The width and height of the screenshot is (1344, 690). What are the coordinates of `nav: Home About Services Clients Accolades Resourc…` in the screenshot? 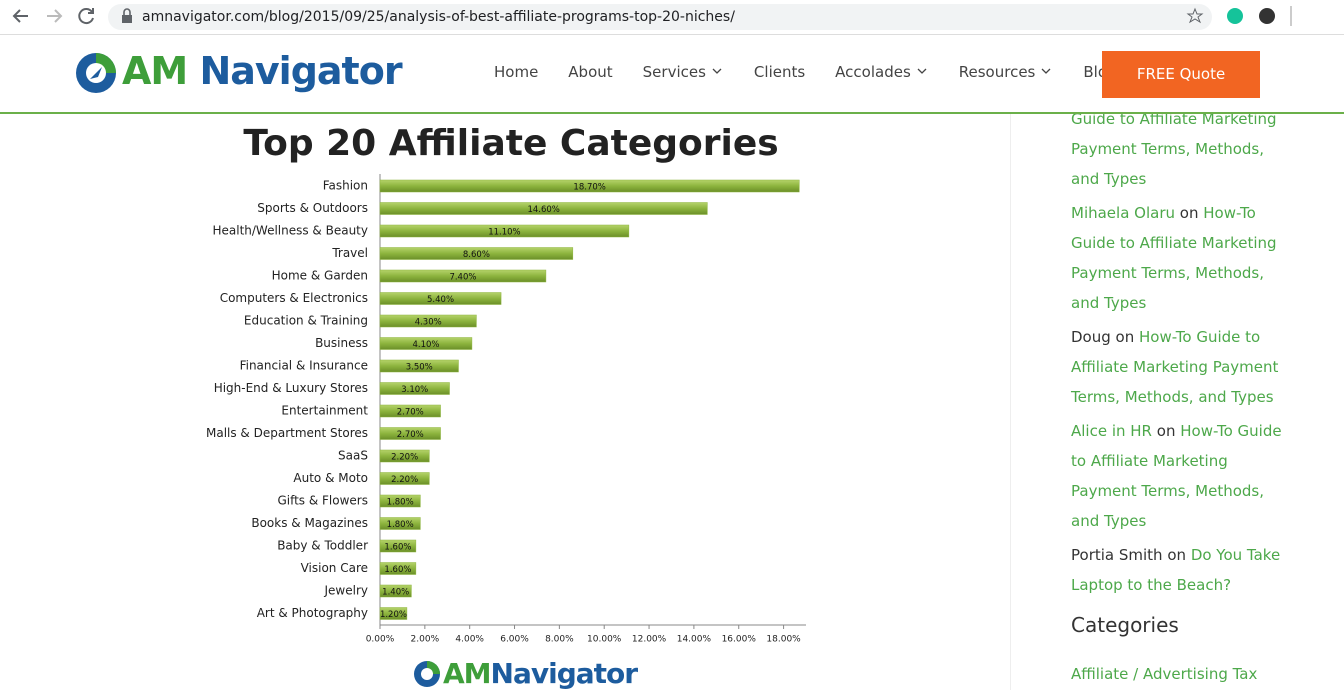 It's located at (820, 72).